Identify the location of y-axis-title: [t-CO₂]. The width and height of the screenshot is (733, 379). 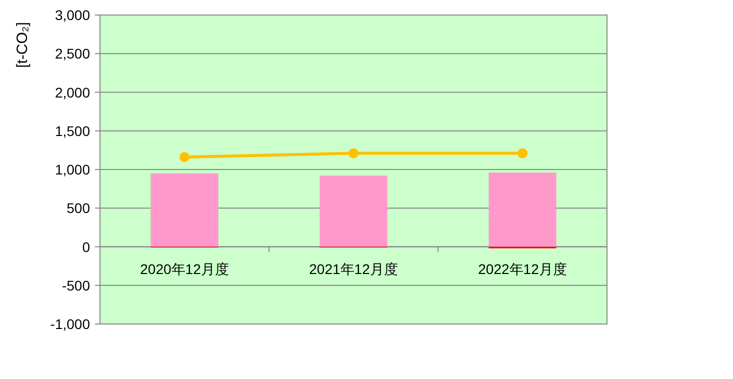
(22, 45).